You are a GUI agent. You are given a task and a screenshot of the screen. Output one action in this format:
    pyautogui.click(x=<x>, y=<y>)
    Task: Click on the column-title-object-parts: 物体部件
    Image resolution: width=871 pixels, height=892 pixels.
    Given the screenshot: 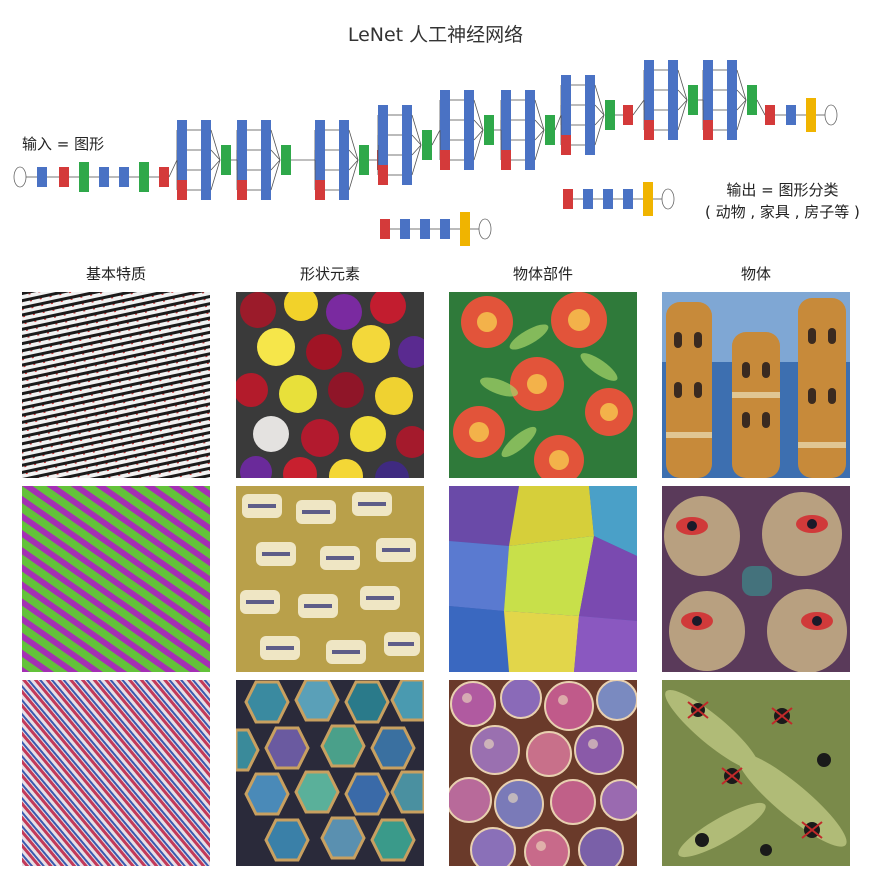 What is the action you would take?
    pyautogui.click(x=542, y=274)
    